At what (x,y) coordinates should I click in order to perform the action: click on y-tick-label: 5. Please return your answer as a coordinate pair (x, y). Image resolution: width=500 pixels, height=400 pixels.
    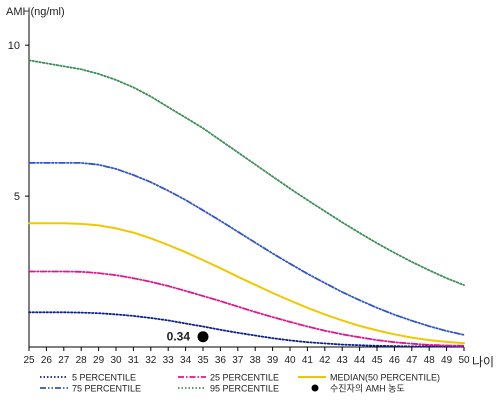
    Looking at the image, I should click on (17, 197).